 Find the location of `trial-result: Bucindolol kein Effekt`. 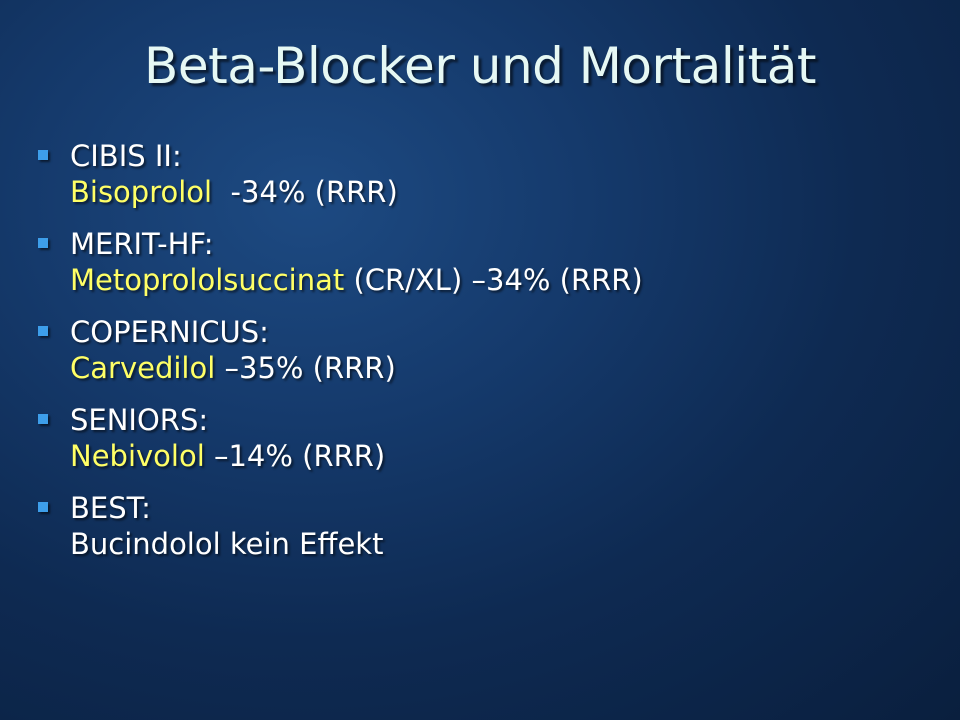

trial-result: Bucindolol kein Effekt is located at coordinates (227, 544).